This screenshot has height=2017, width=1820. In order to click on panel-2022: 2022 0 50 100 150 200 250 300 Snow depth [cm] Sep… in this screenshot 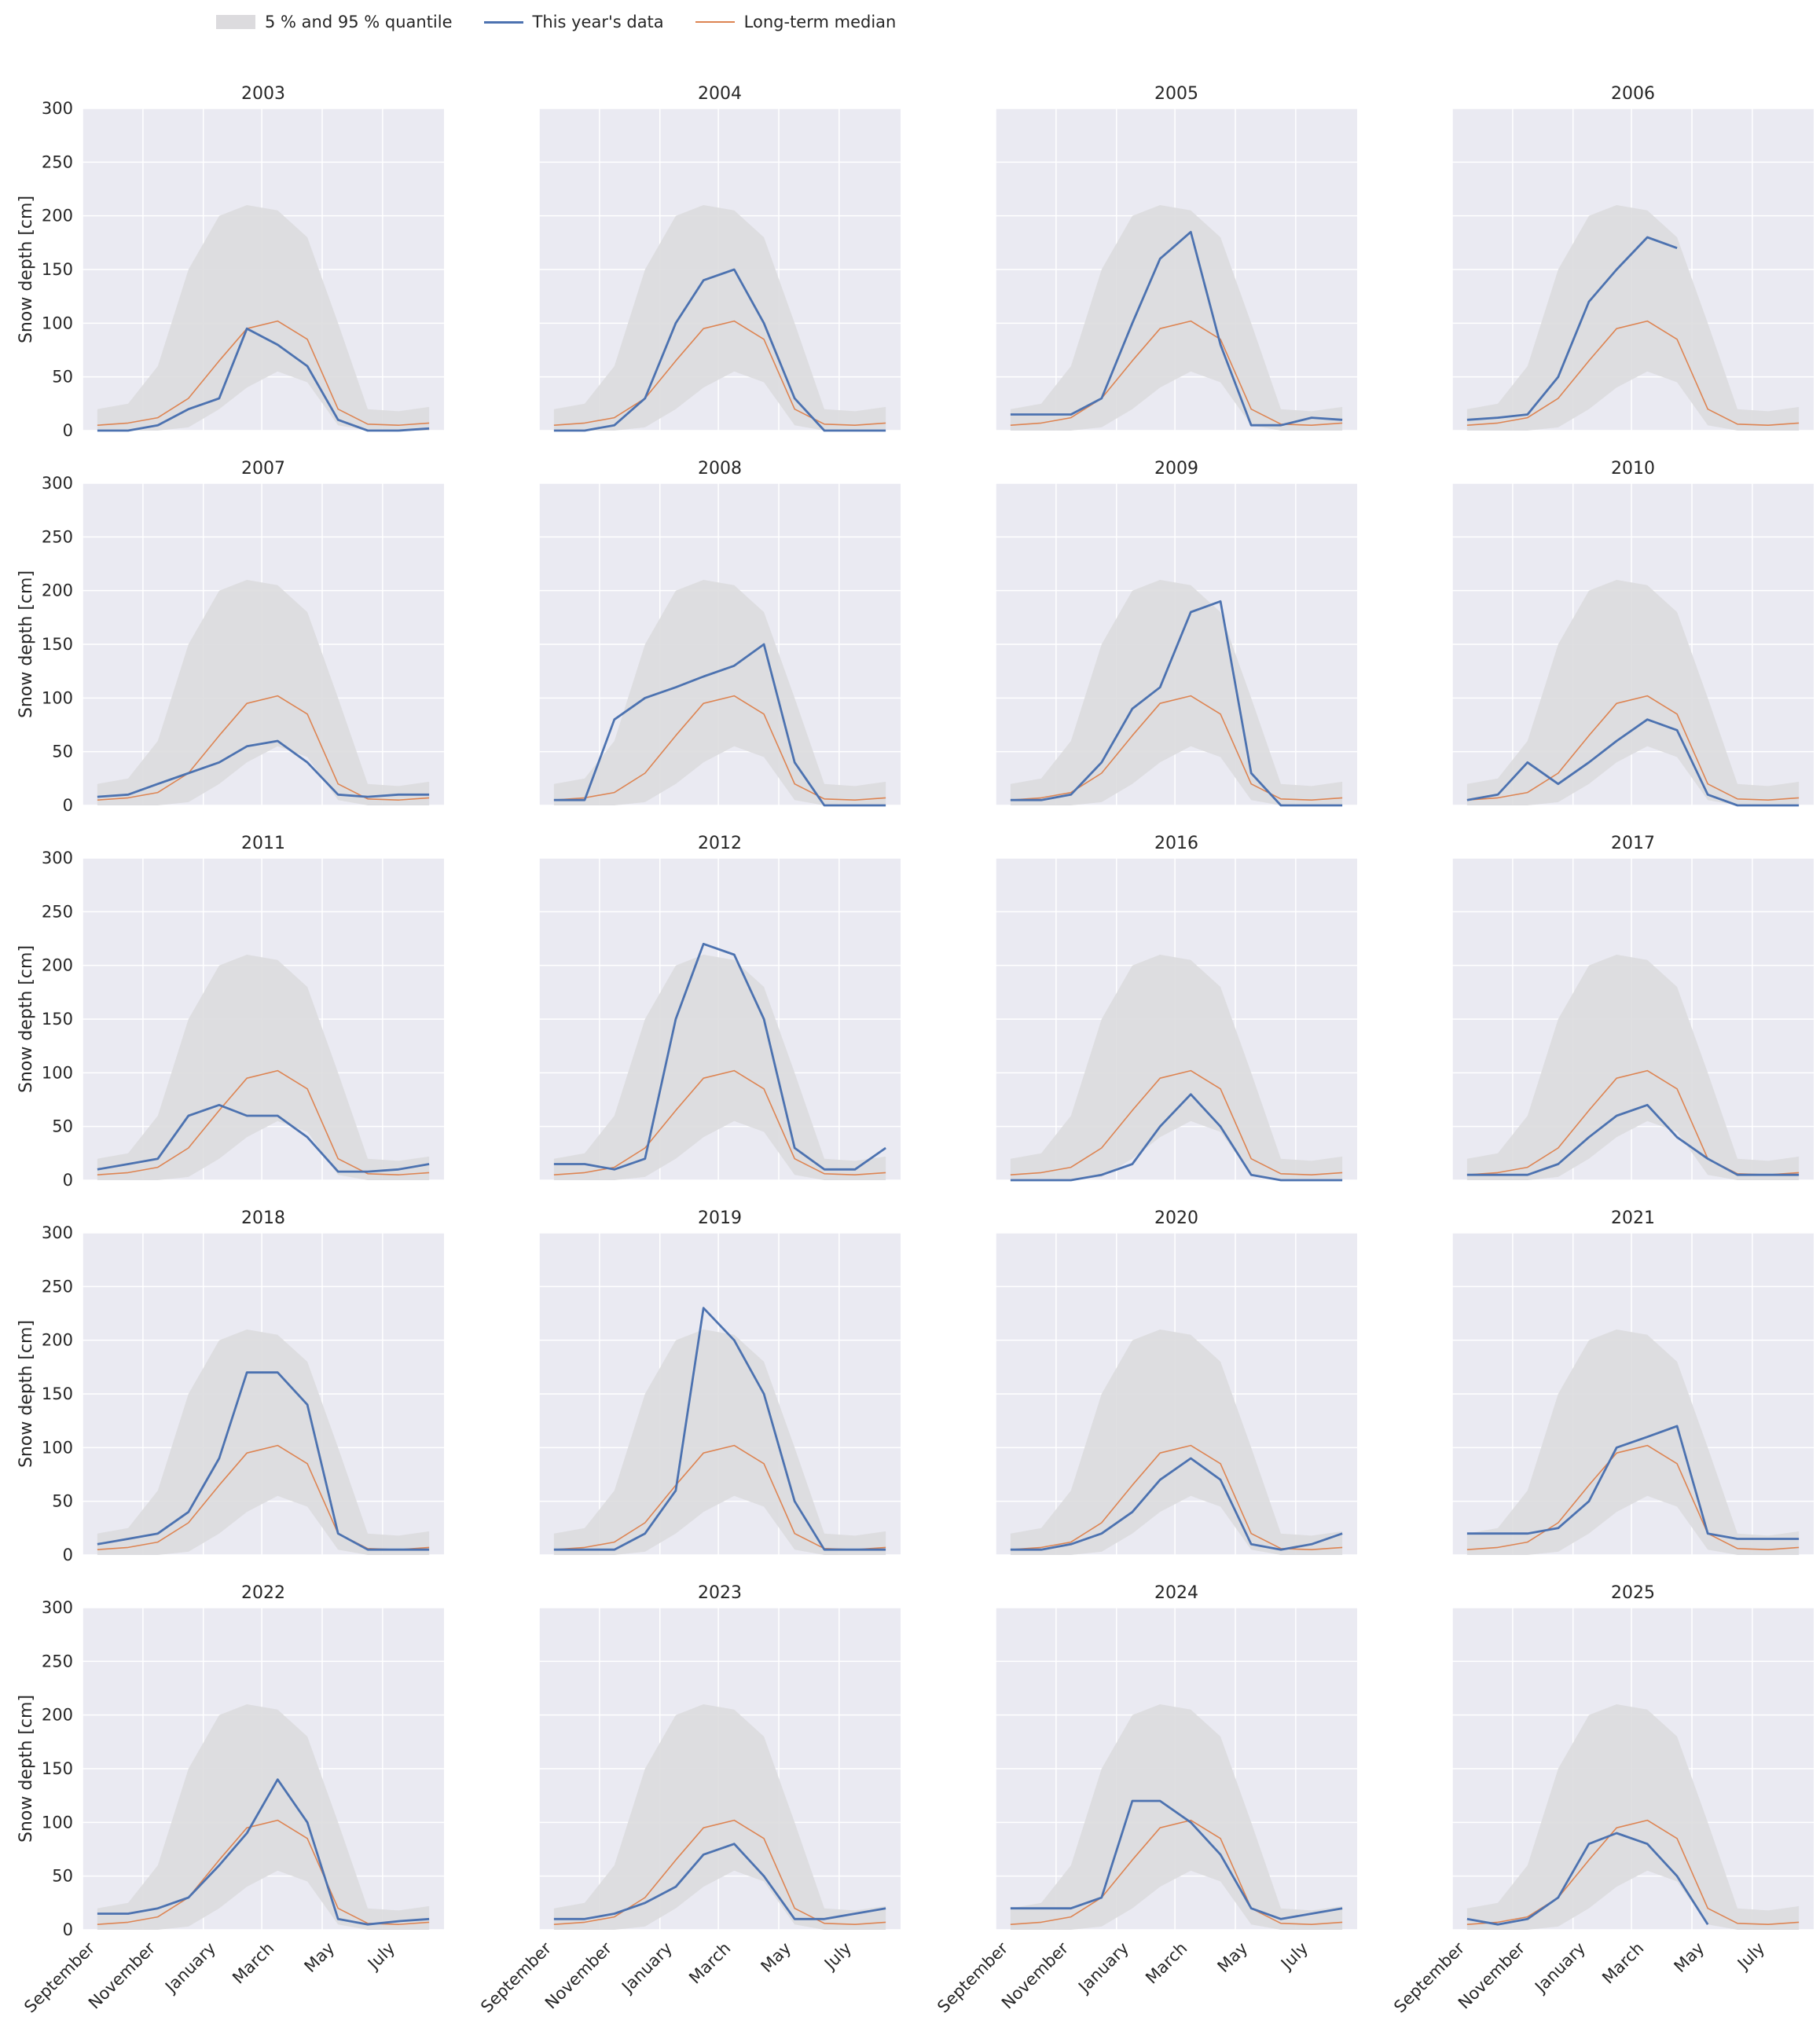, I will do `click(230, 1799)`.